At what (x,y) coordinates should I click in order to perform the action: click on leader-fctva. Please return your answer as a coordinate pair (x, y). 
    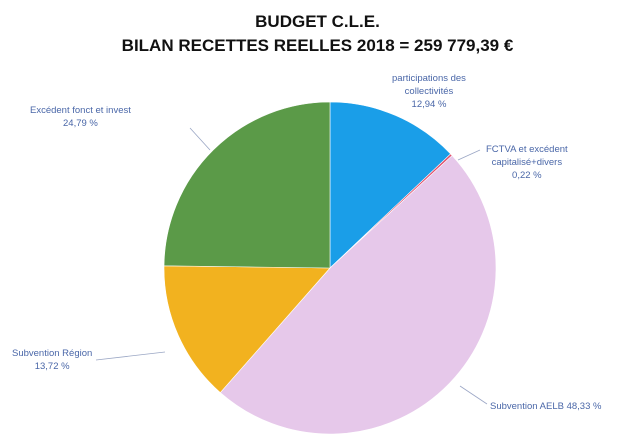
    Looking at the image, I should click on (469, 155).